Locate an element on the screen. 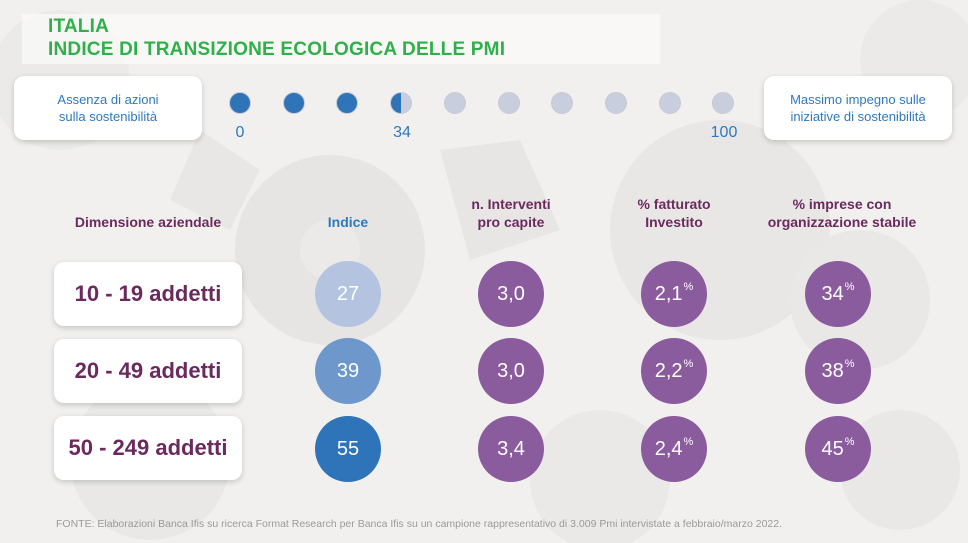  bubble-value: 27 is located at coordinates (348, 293).